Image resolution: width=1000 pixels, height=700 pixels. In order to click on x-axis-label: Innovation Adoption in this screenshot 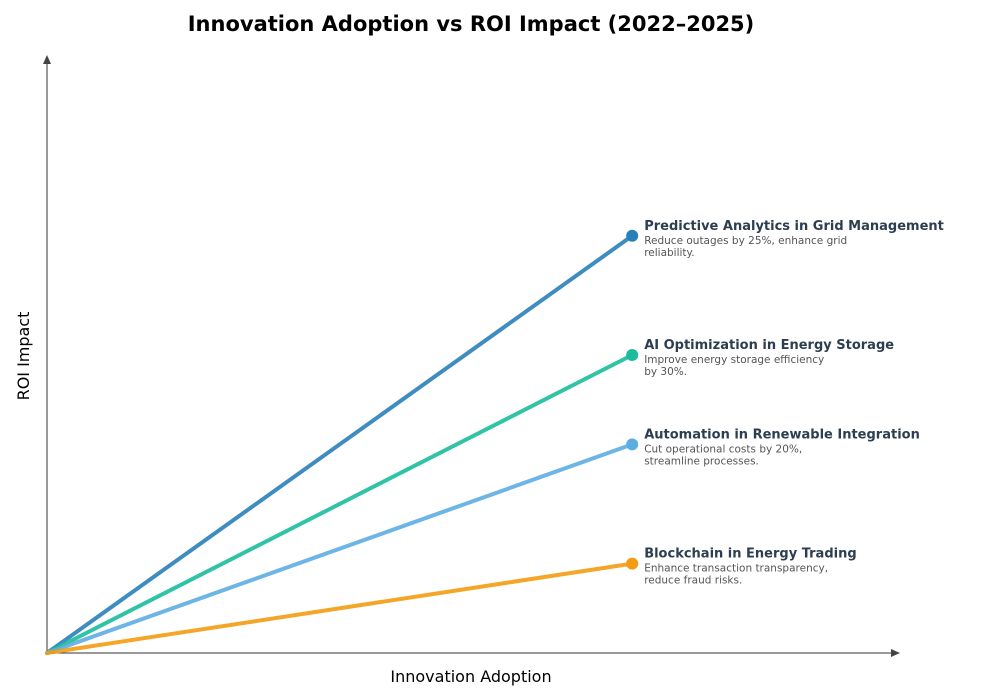, I will do `click(470, 676)`.